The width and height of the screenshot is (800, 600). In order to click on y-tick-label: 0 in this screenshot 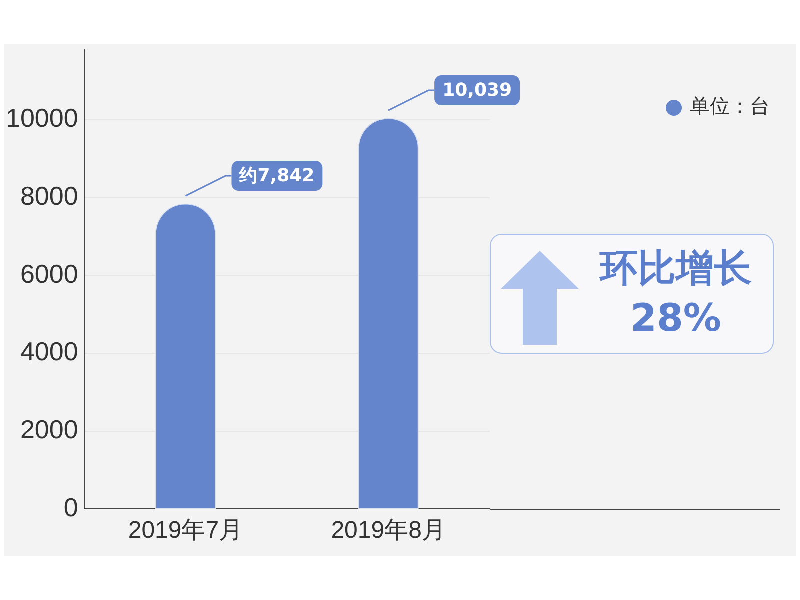, I will do `click(71, 507)`.